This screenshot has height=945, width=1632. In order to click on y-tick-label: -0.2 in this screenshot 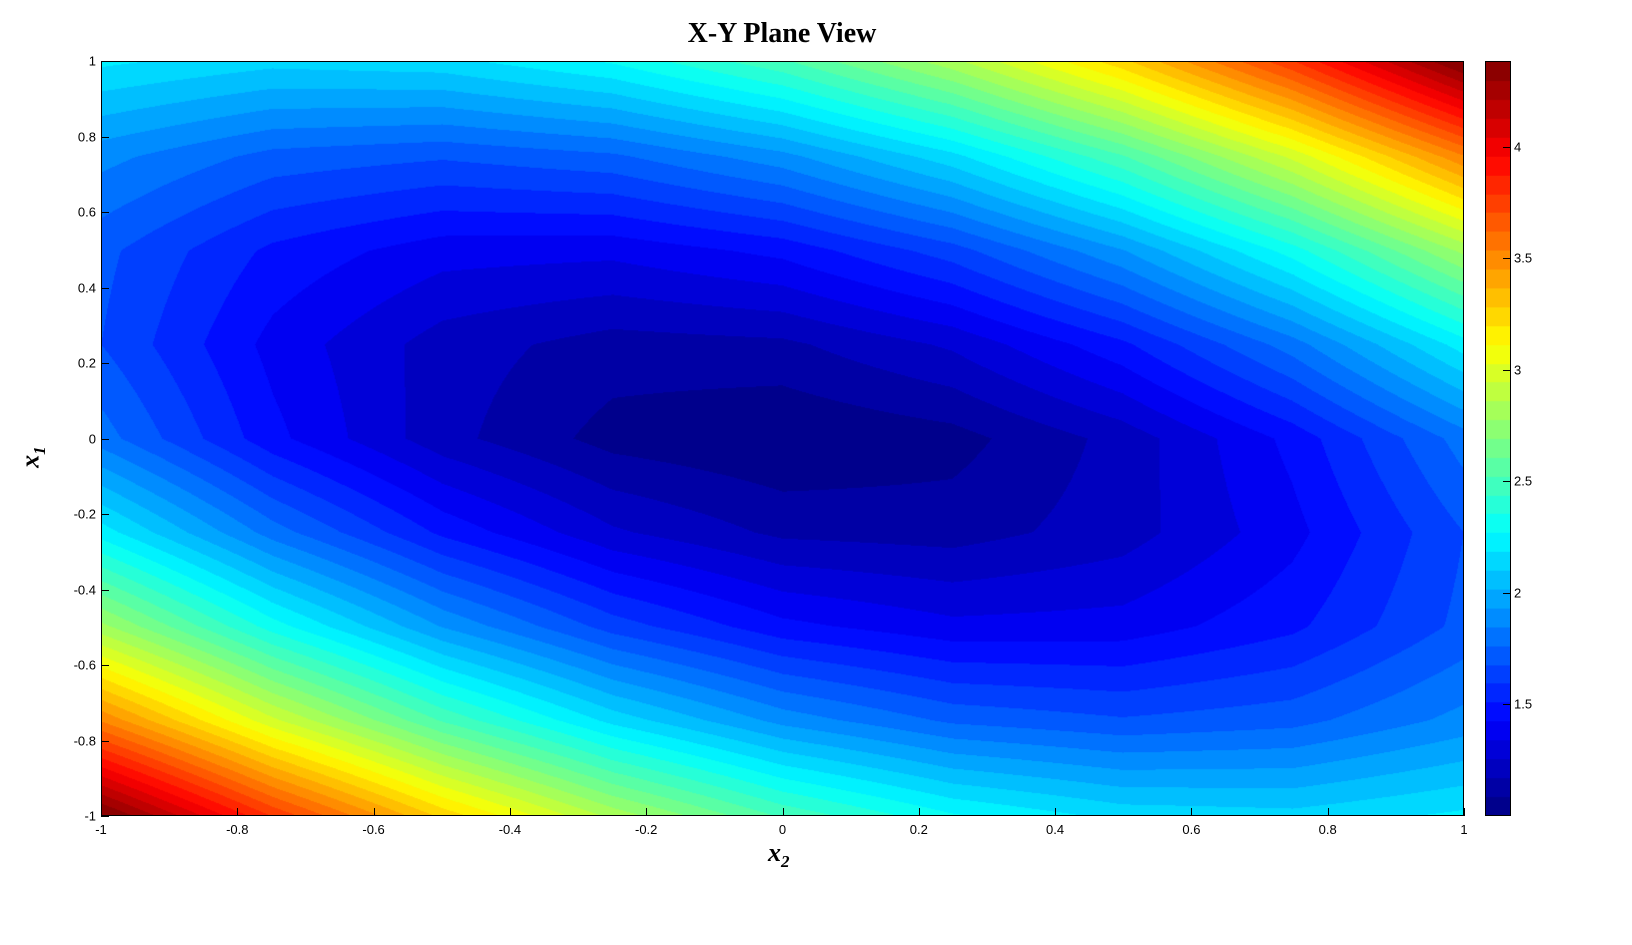, I will do `click(84, 514)`.